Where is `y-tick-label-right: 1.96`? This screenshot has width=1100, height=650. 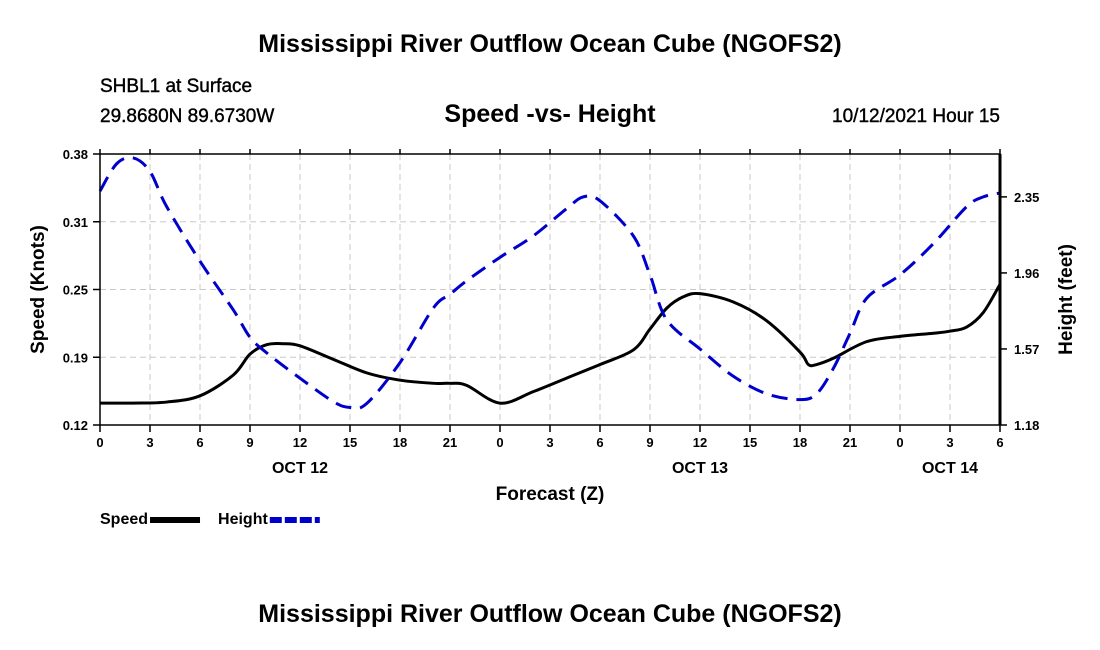
y-tick-label-right: 1.96 is located at coordinates (1026, 273).